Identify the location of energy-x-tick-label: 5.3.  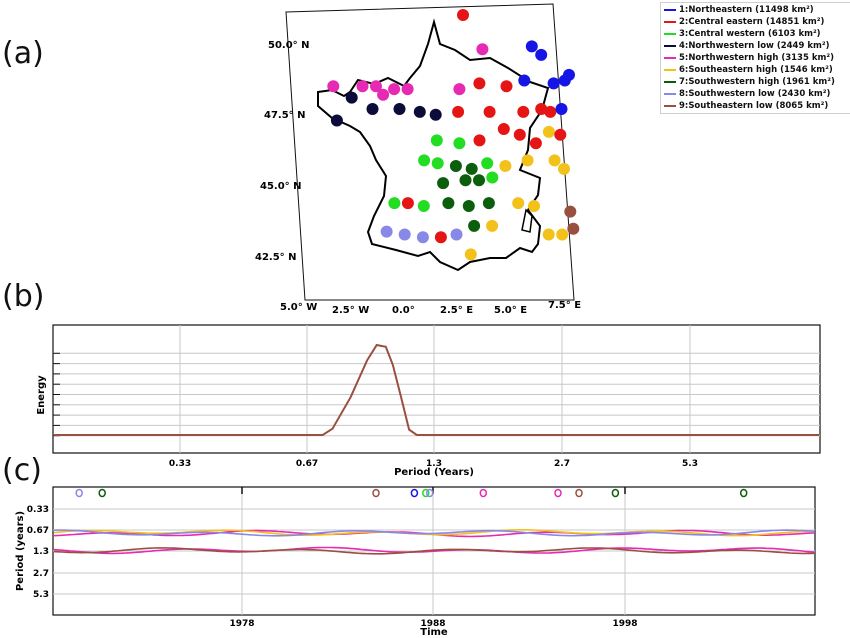
(690, 464).